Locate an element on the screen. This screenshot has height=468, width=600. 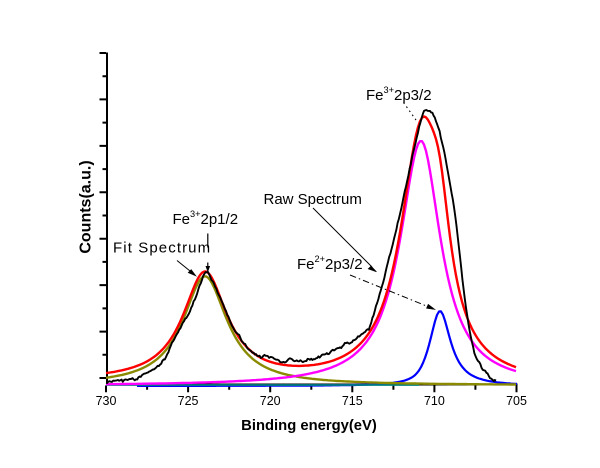
svg-text: Fe3+2p1/2 is located at coordinates (206, 218).